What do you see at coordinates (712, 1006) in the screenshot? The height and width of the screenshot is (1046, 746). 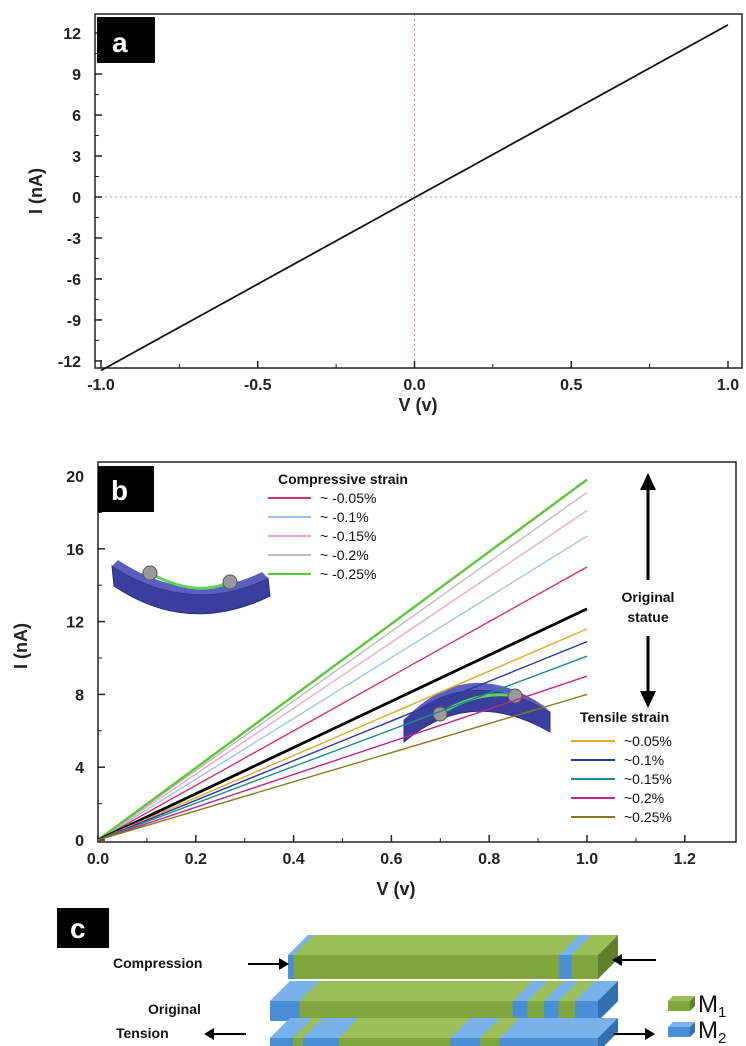 I see `legend-m1-label: M1` at bounding box center [712, 1006].